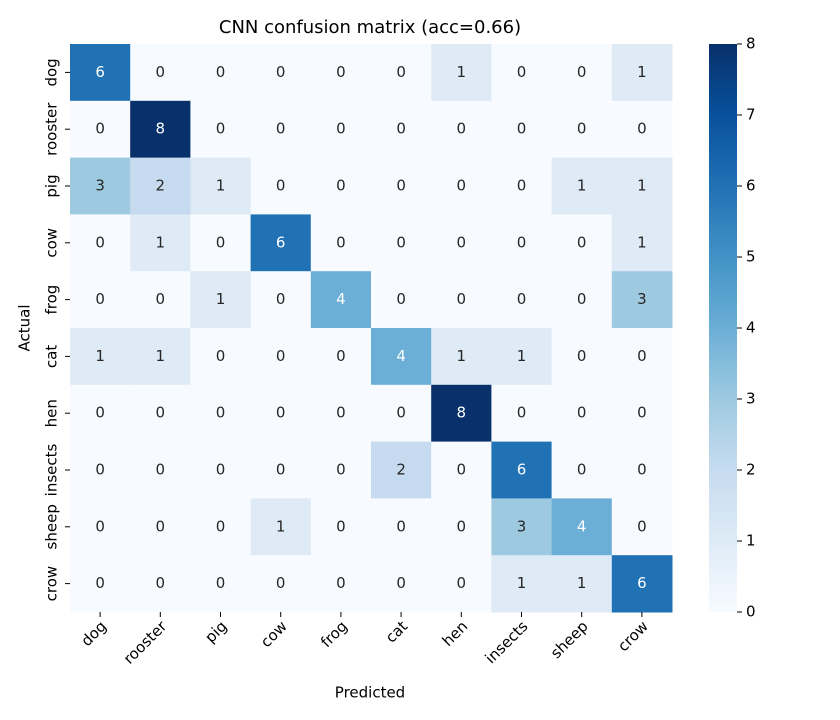 The image size is (840, 720). I want to click on chart-title: CNN confusion matrix (acc=0.66), so click(370, 27).